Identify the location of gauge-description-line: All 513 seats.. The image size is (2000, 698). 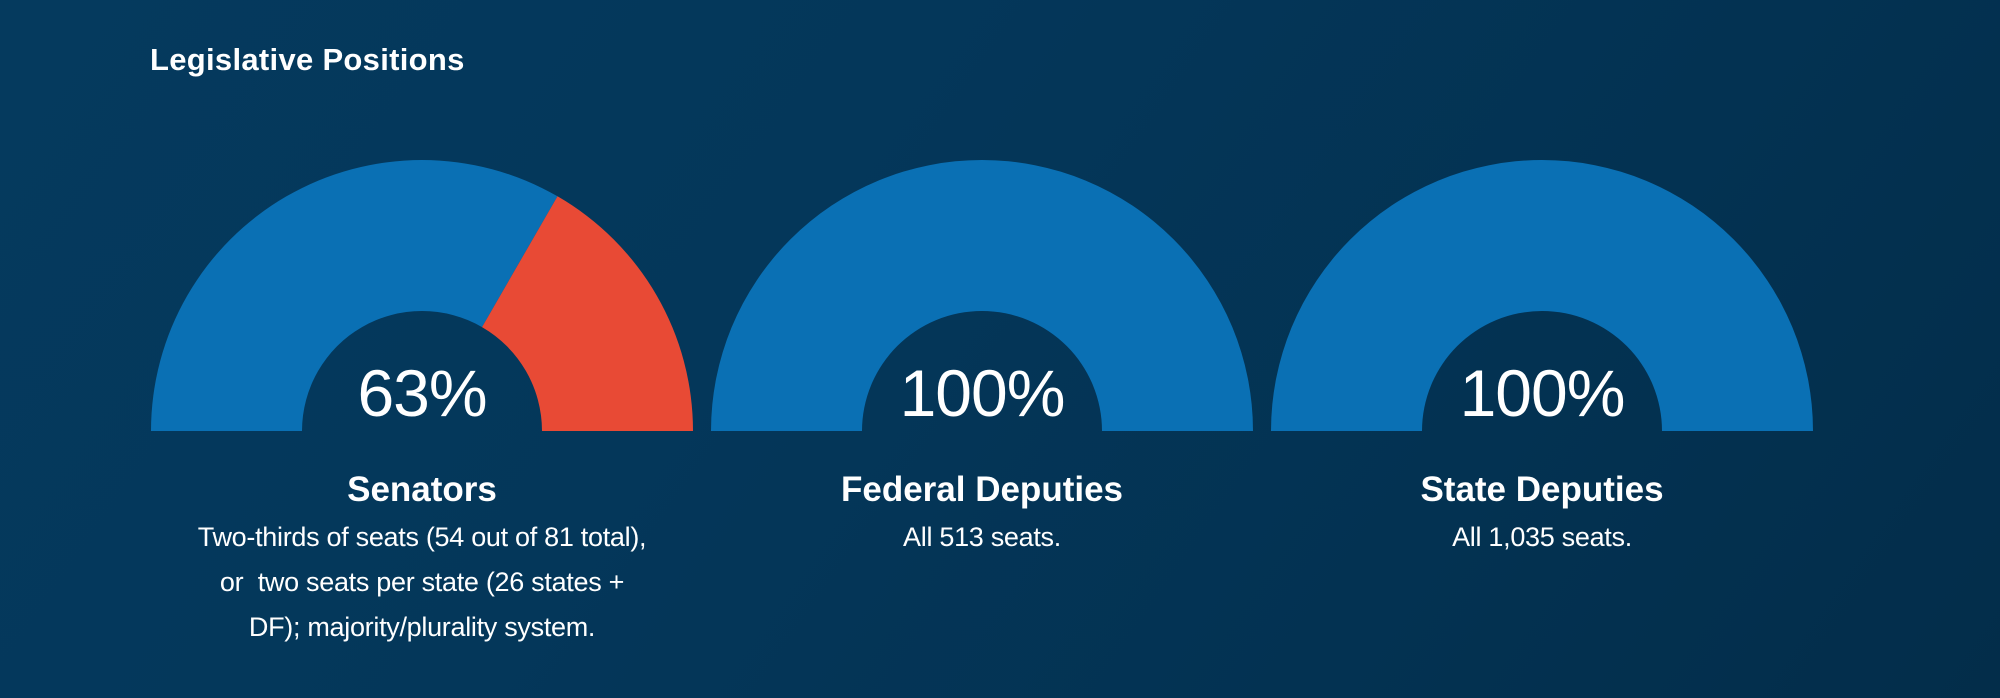
(982, 537).